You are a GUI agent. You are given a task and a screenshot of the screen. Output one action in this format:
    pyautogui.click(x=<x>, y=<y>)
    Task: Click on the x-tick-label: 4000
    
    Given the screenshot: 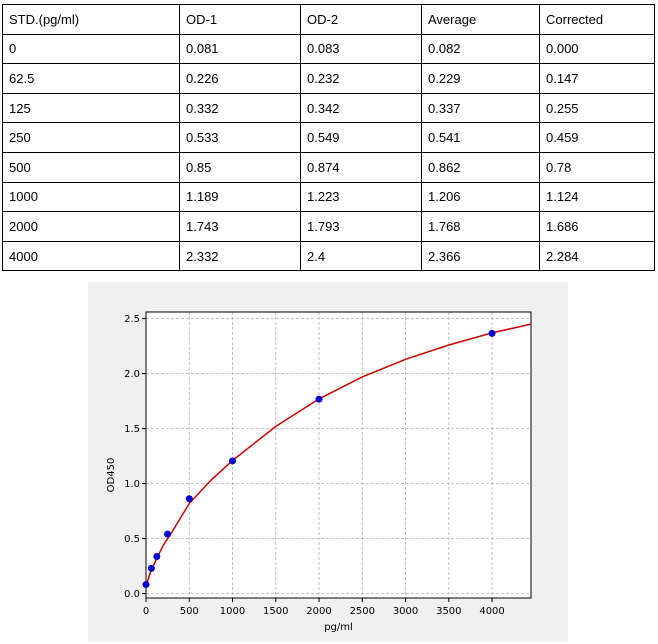 What is the action you would take?
    pyautogui.click(x=491, y=611)
    